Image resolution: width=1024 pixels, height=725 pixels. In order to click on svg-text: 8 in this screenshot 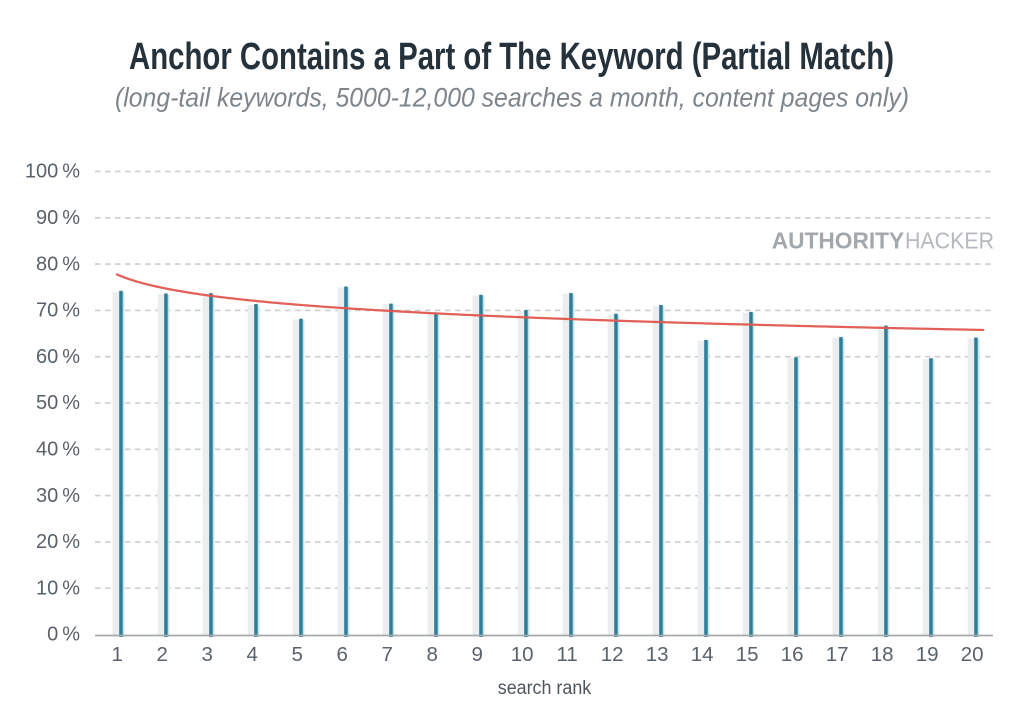, I will do `click(431, 654)`.